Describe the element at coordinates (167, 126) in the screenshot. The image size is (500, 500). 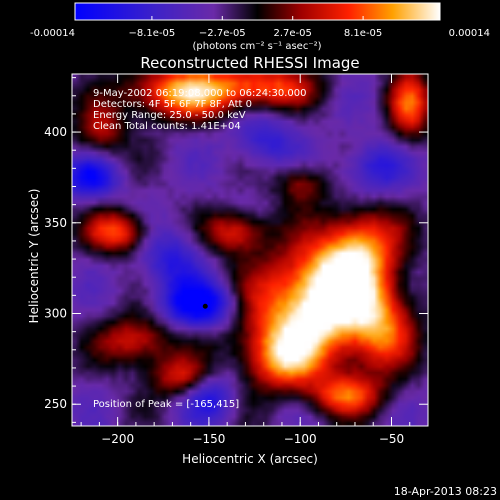
I see `annotation-clean: Clean Total counts: 1.41E+04` at that location.